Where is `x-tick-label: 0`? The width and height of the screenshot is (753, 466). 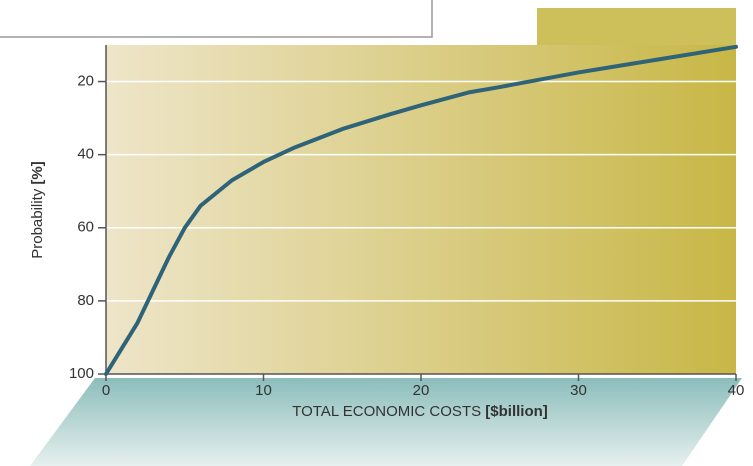 x-tick-label: 0 is located at coordinates (106, 390).